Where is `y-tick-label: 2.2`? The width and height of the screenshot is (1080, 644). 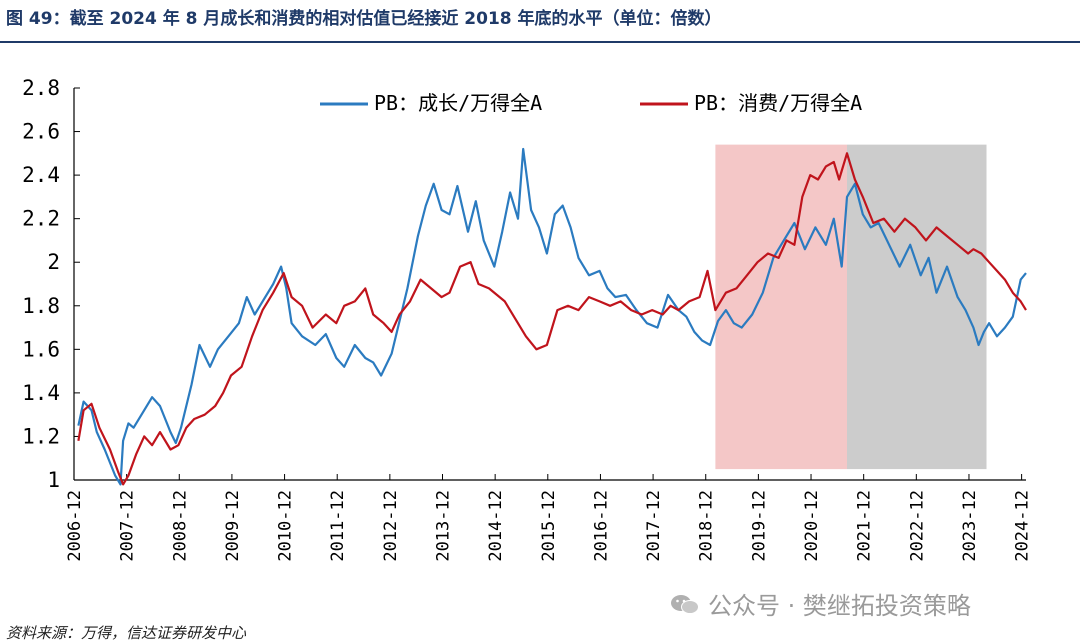
y-tick-label: 2.2 is located at coordinates (41, 219).